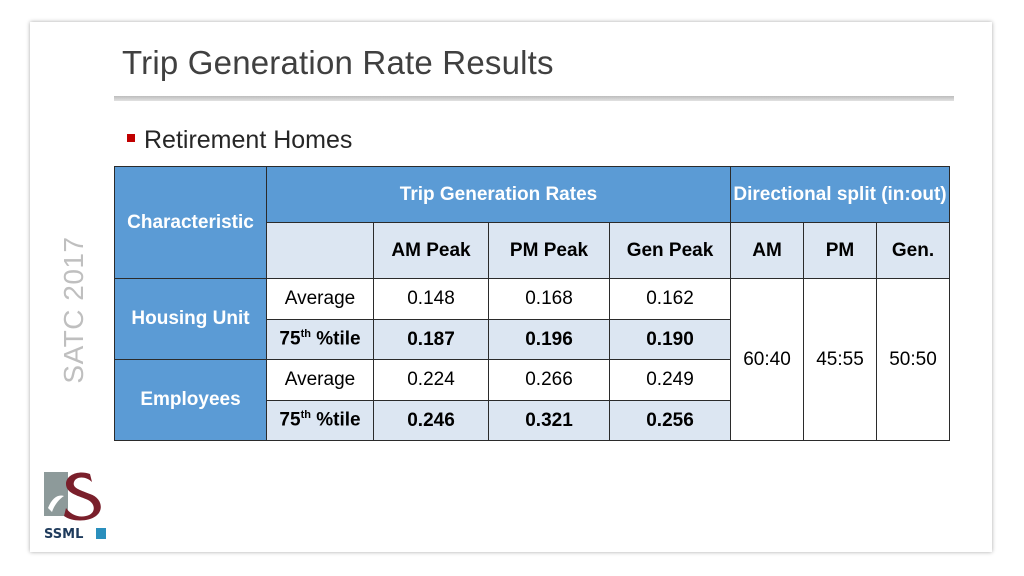 The image size is (1024, 576). Describe the element at coordinates (63, 534) in the screenshot. I see `logo-text: SSML` at that location.